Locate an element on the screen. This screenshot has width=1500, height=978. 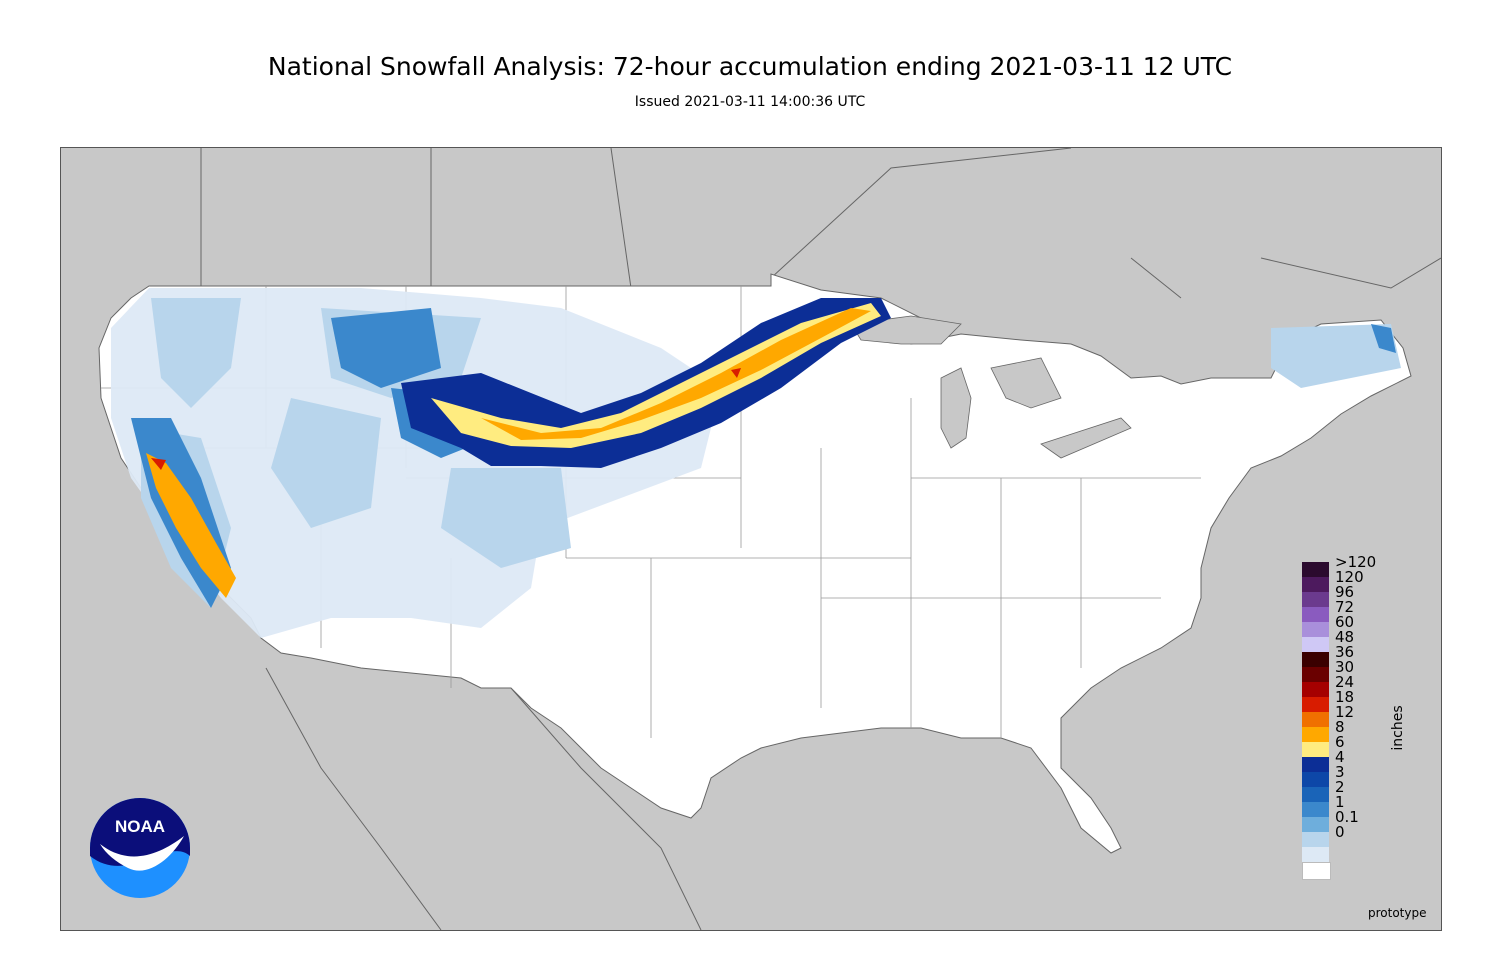
legend-label: 2 is located at coordinates (1340, 787).